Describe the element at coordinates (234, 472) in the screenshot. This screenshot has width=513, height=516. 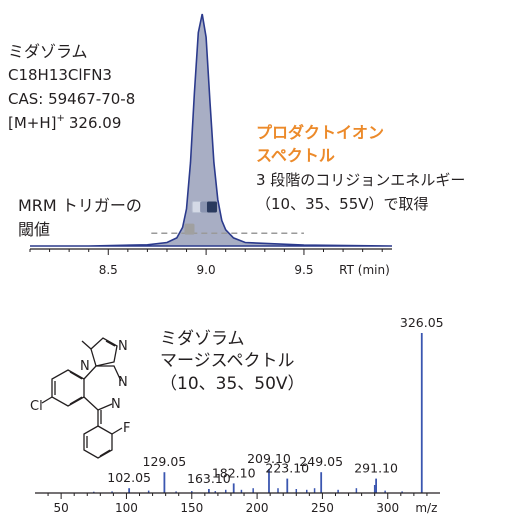
I see `spectrum-peak-label: 182.10` at that location.